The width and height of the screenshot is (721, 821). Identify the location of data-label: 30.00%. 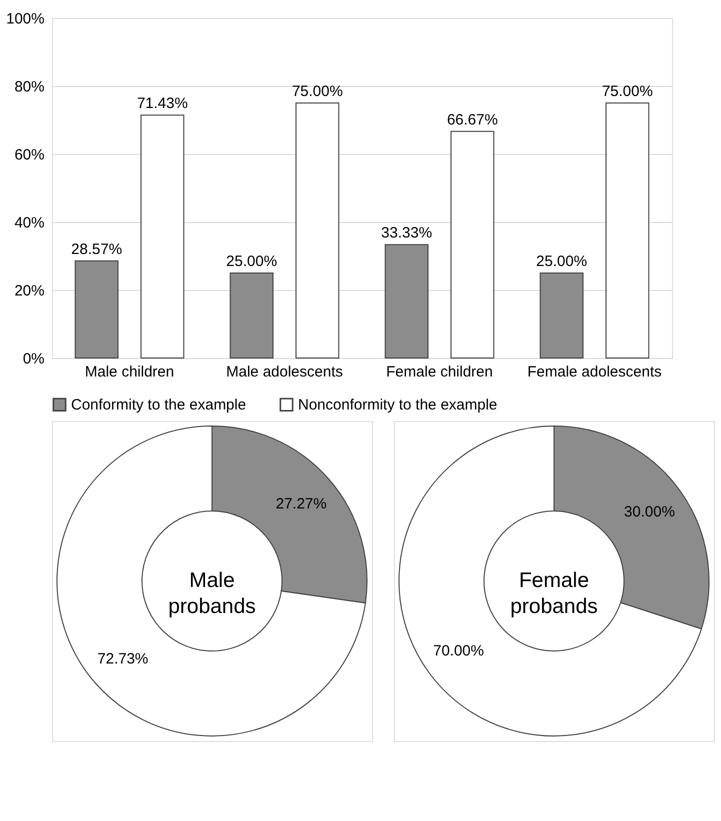
(649, 512).